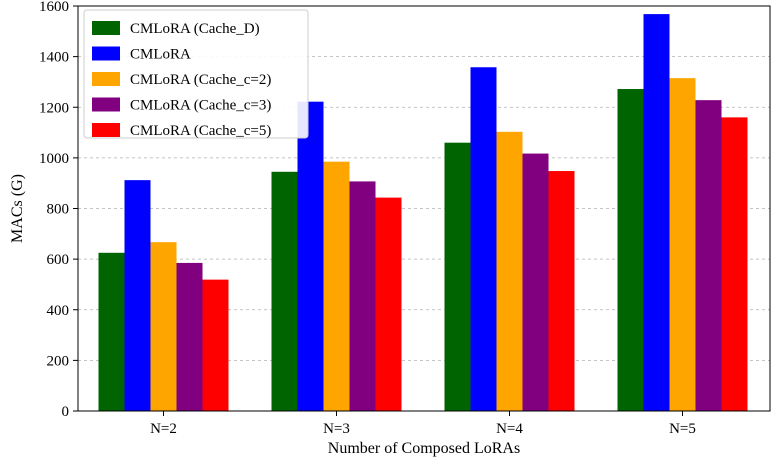  I want to click on y-tick-label: 600, so click(58, 260).